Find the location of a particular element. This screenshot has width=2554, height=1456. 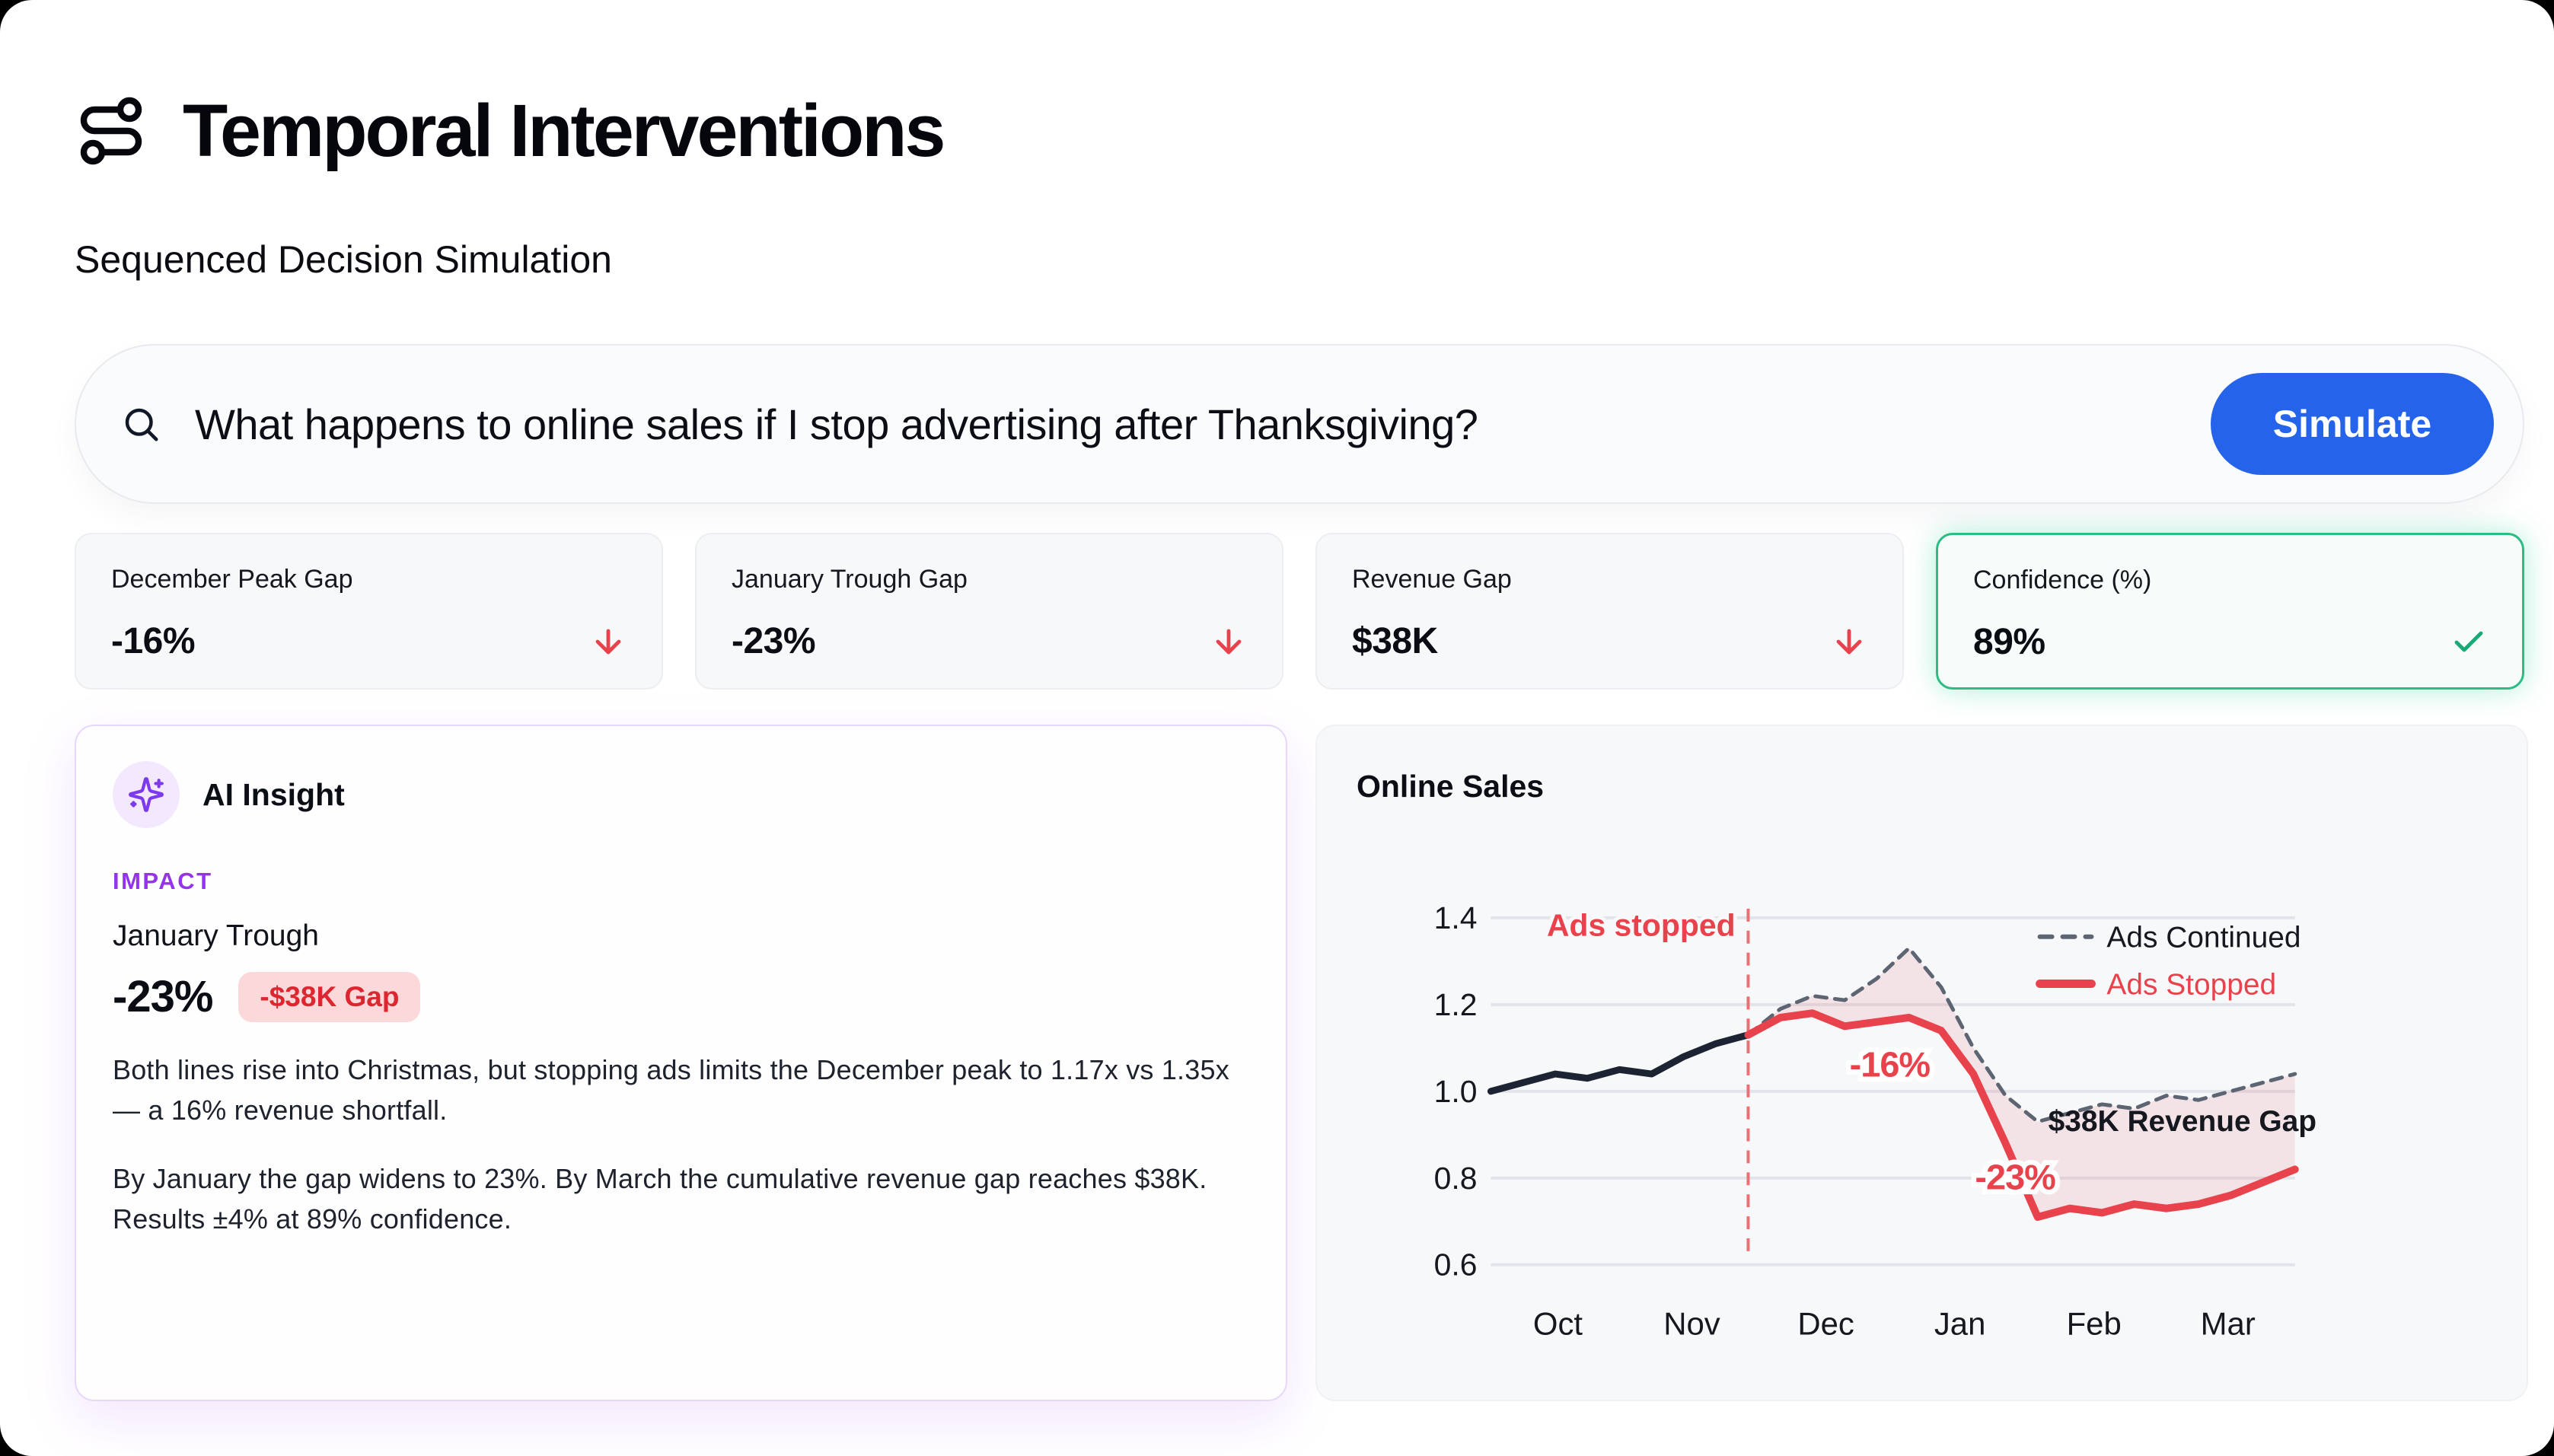

x-tick-label: Jan is located at coordinates (1960, 1323).